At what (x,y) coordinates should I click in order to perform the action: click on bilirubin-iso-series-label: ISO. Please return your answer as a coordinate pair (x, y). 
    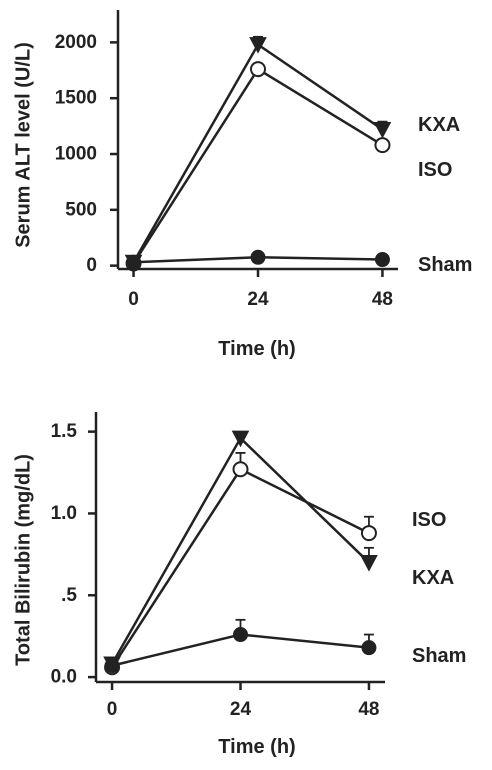
    Looking at the image, I should click on (429, 520).